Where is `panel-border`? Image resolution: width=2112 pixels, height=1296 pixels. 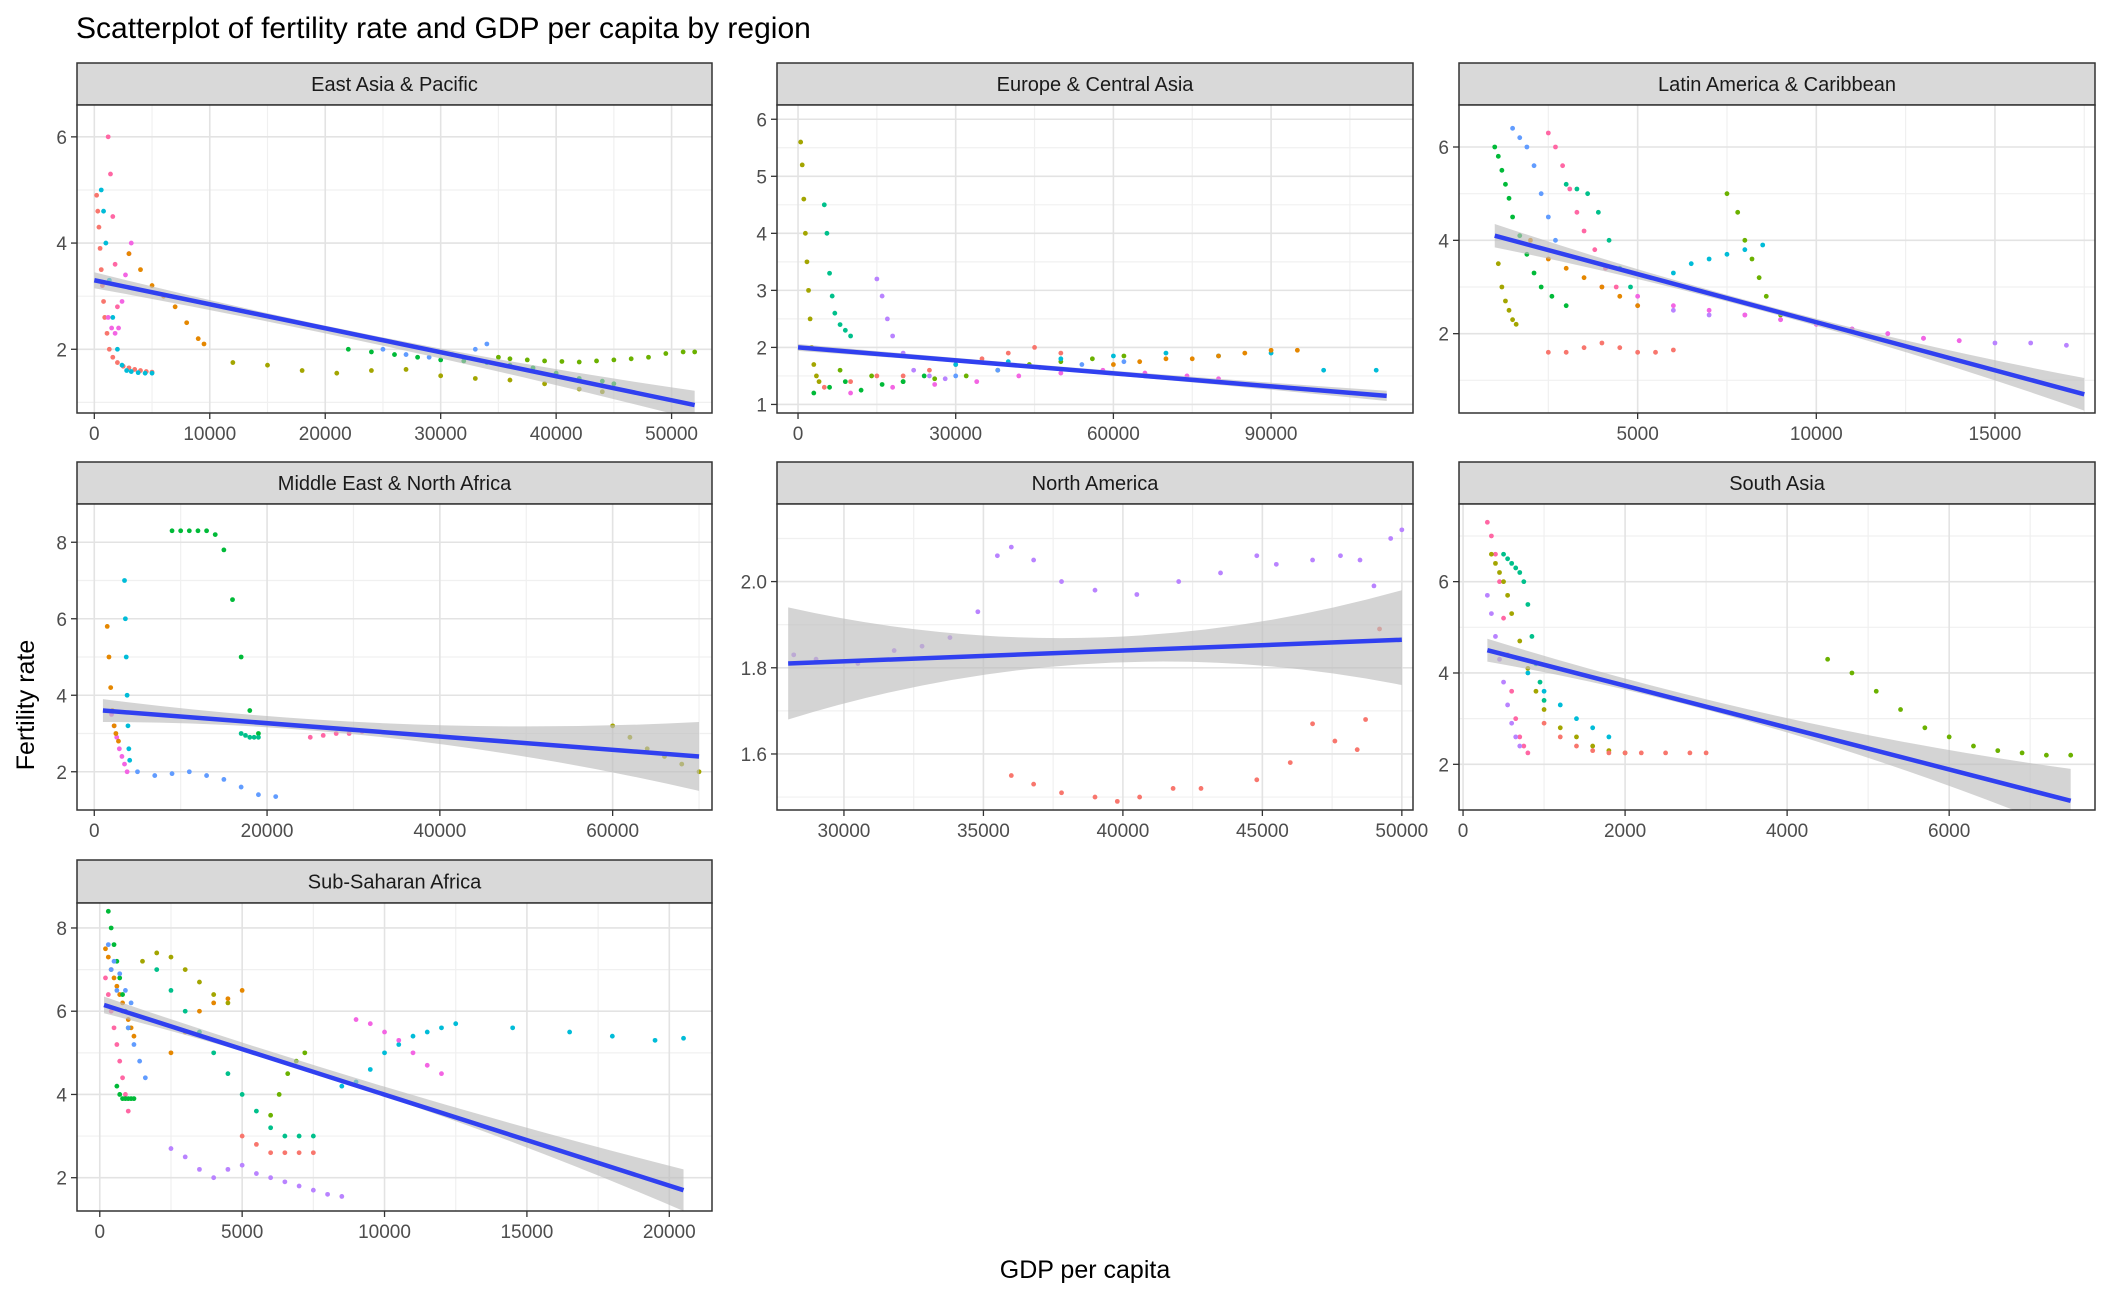 panel-border is located at coordinates (1777, 657).